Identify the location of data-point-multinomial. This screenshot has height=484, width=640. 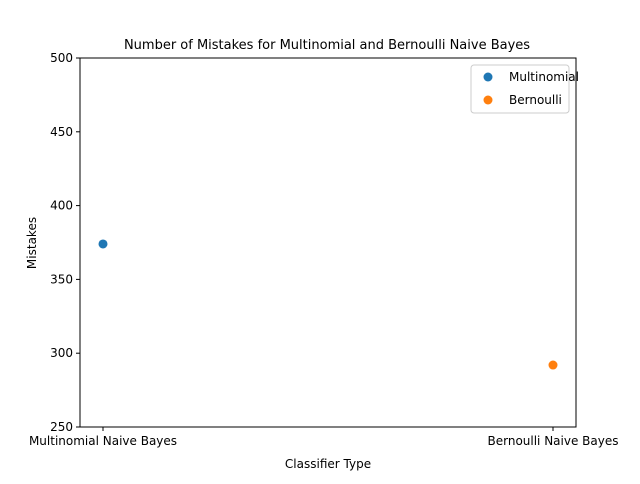
(103, 244).